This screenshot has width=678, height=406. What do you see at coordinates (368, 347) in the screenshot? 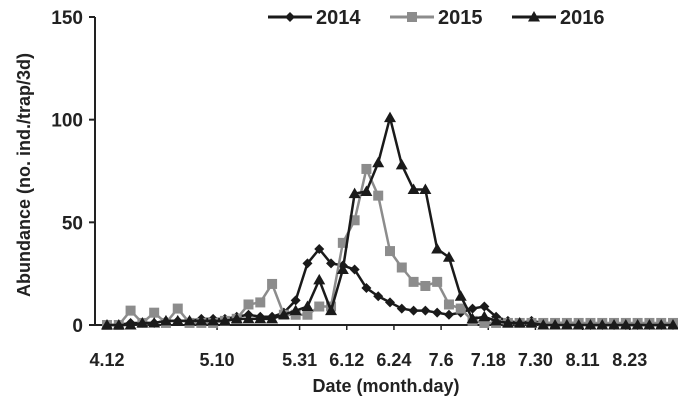
I see `x-axis-ticks: 4.12 5.10 5.31 6.12 6.24 7.6 7.18 7.30 8.11 8.23` at bounding box center [368, 347].